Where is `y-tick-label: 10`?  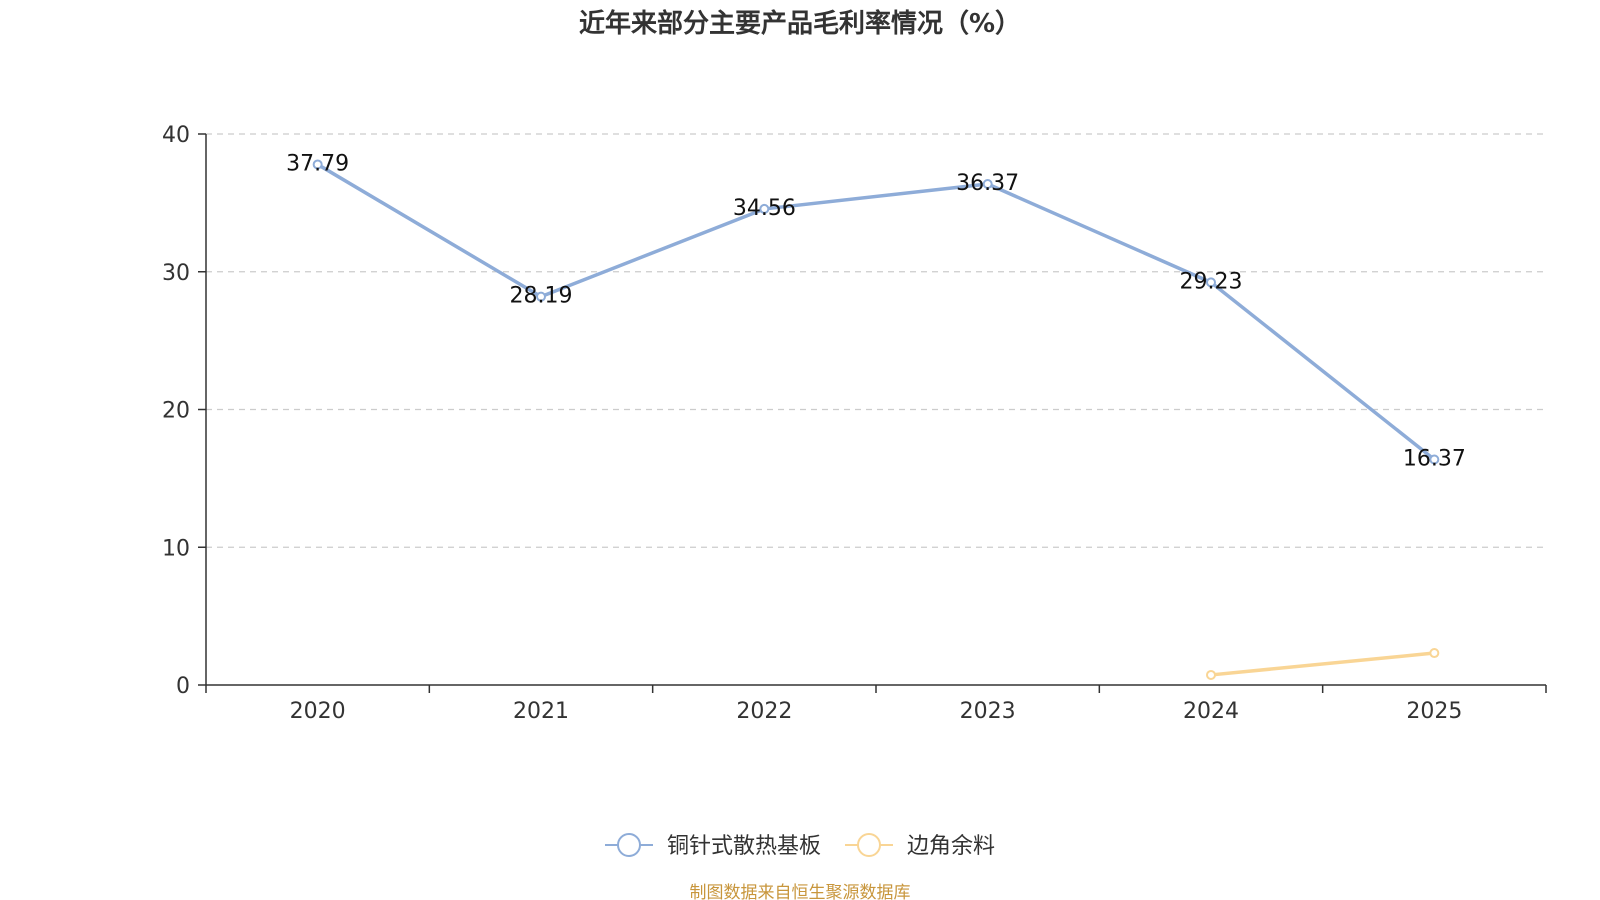 y-tick-label: 10 is located at coordinates (176, 548).